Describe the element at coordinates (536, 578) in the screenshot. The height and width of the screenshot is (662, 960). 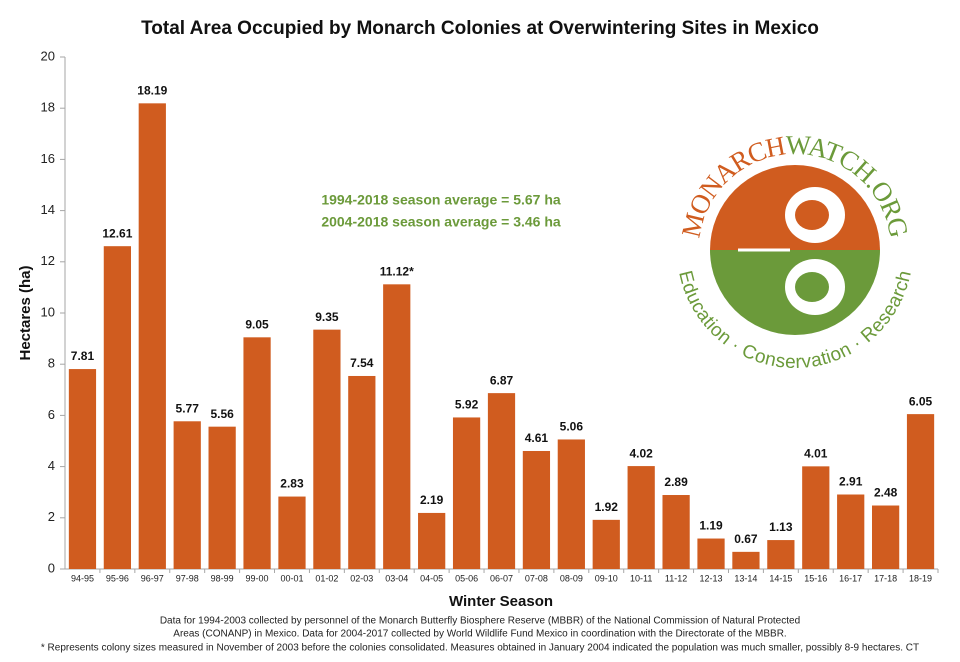
I see `x-tick-label: 07-08` at that location.